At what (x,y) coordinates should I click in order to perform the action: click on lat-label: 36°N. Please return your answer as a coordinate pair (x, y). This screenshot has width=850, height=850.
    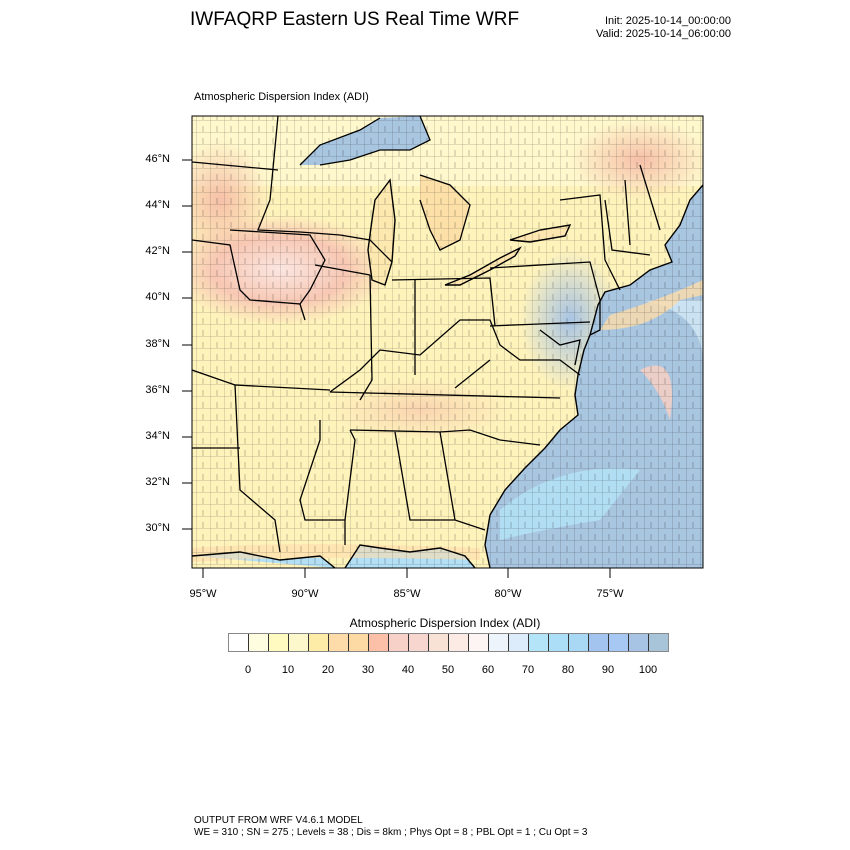
    Looking at the image, I should click on (157, 390).